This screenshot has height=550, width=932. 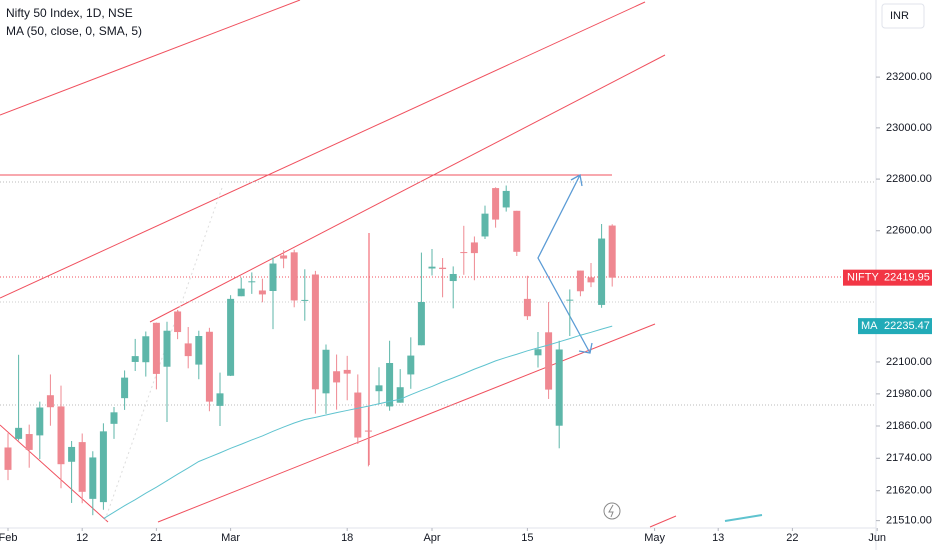 I want to click on x-tick-label: 18, so click(x=347, y=538).